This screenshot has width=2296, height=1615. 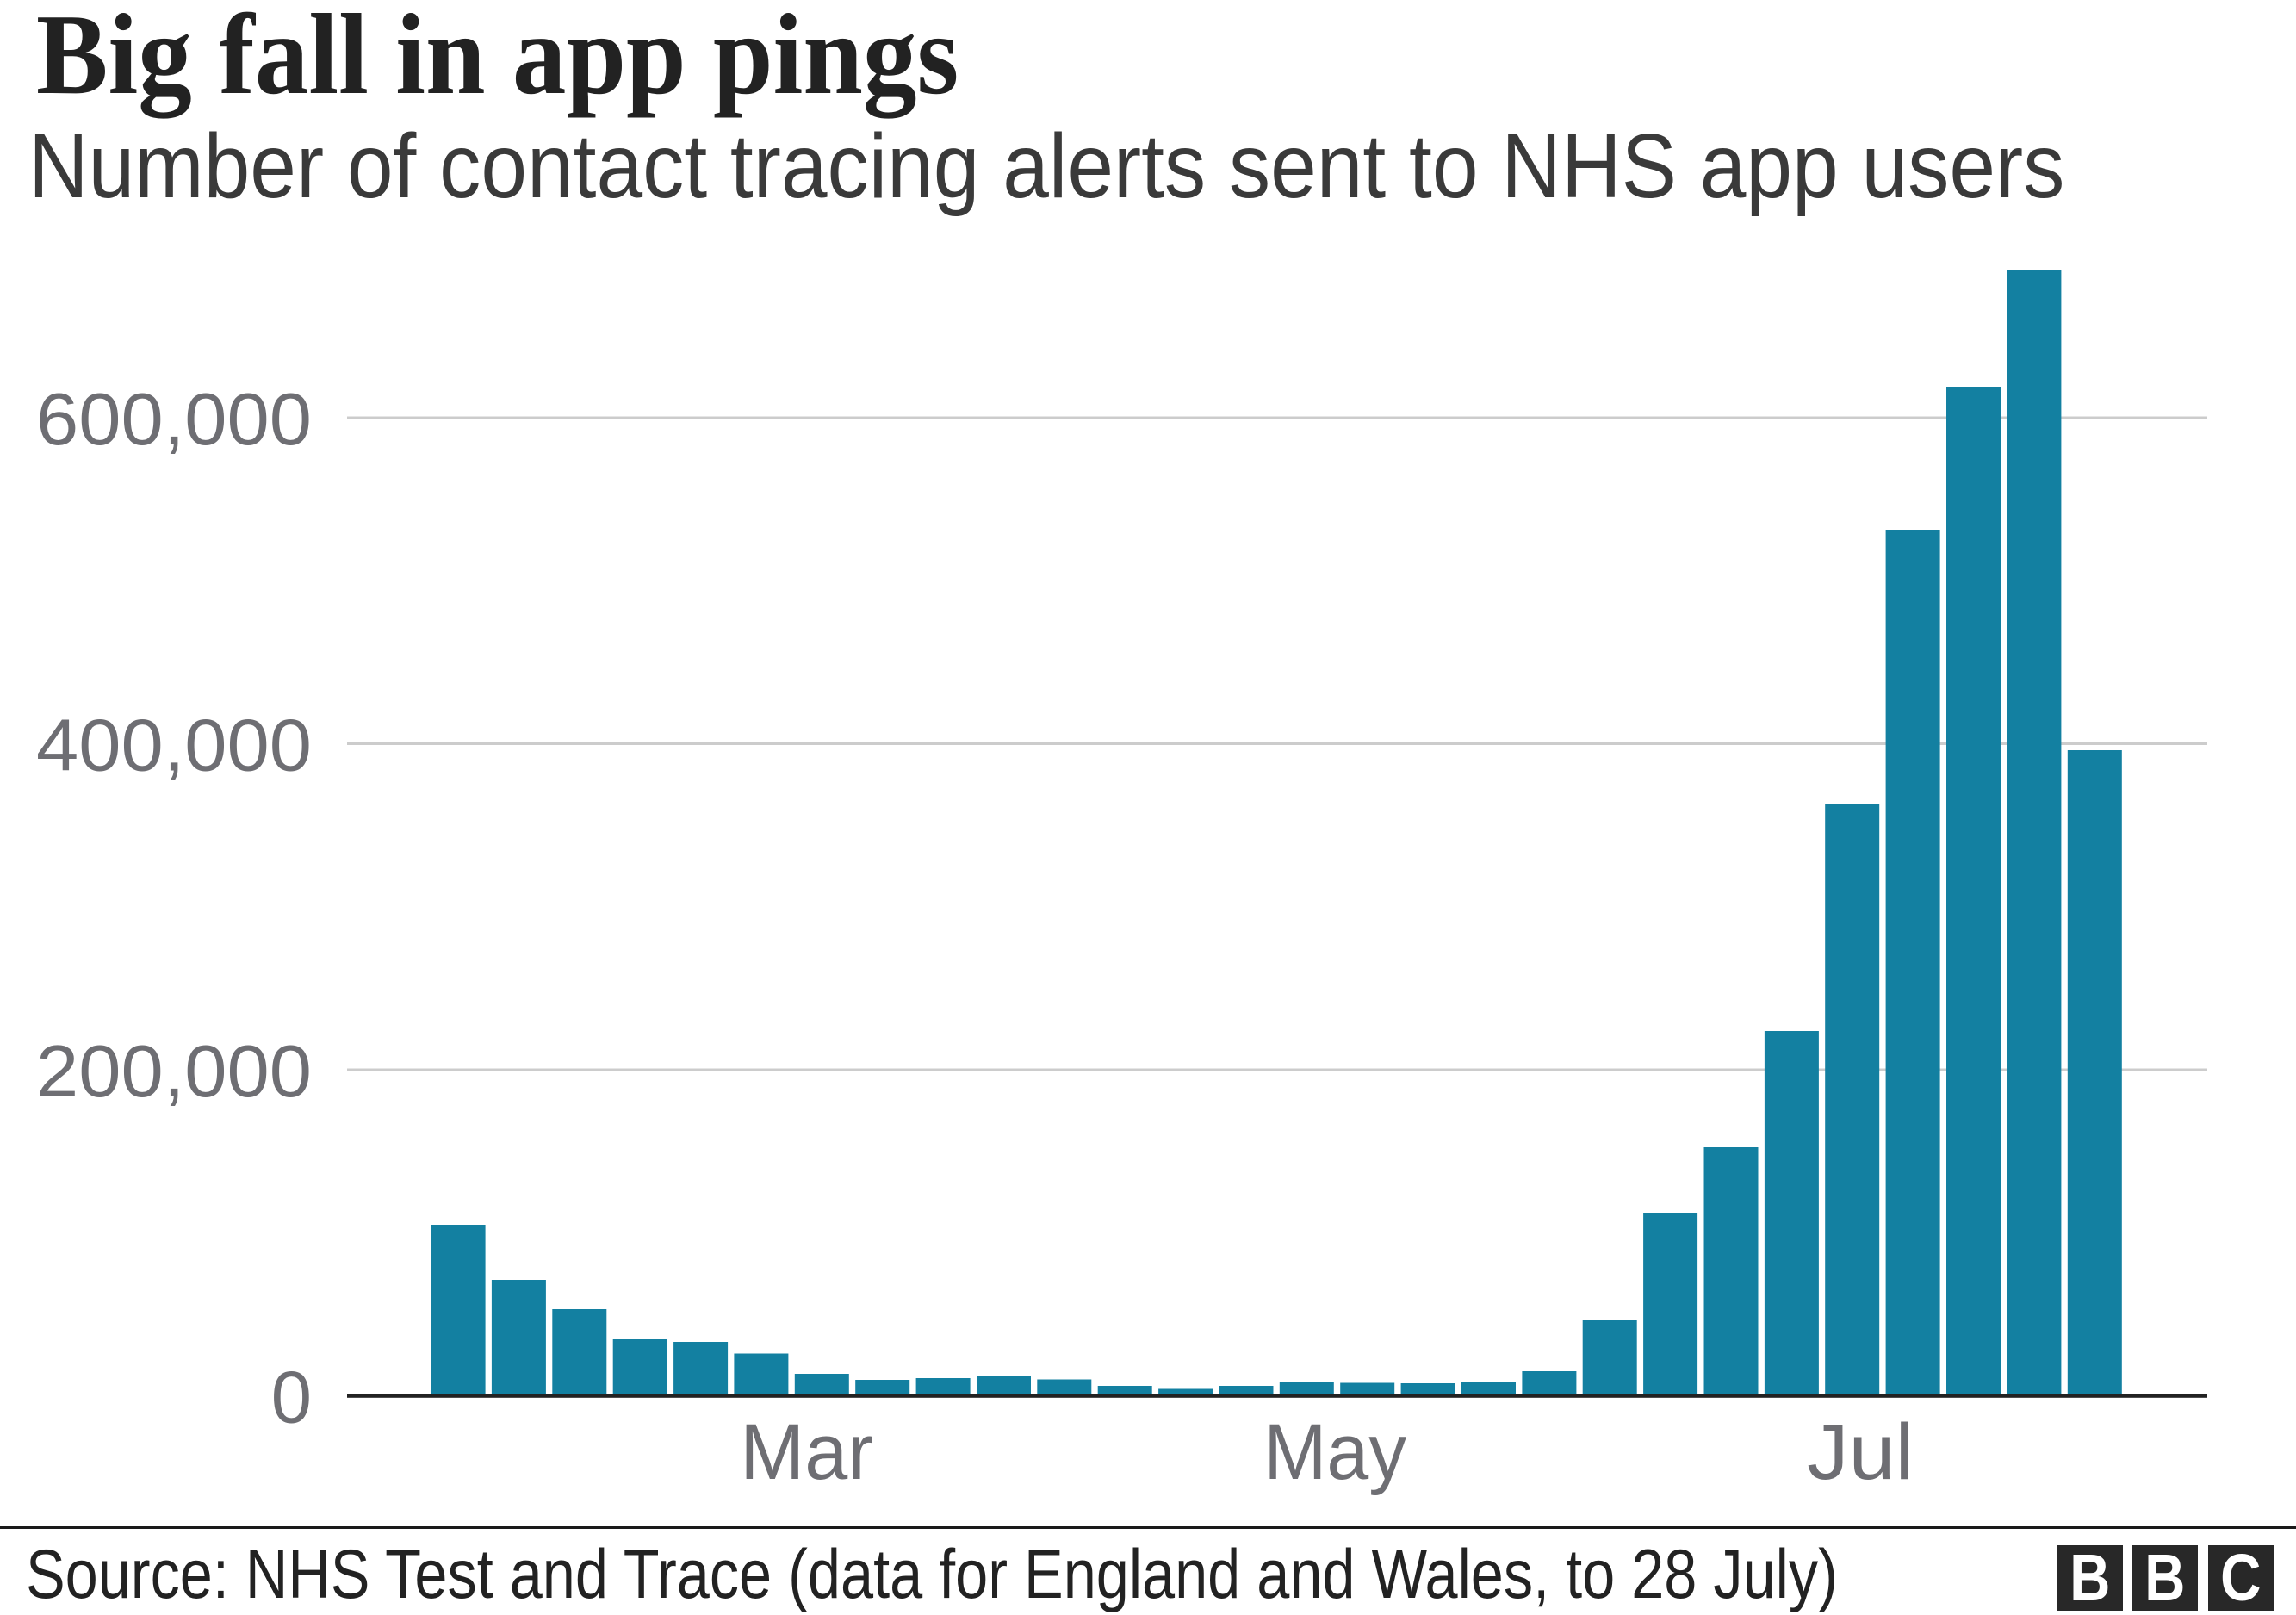 What do you see at coordinates (1334, 1452) in the screenshot?
I see `svg-text: May` at bounding box center [1334, 1452].